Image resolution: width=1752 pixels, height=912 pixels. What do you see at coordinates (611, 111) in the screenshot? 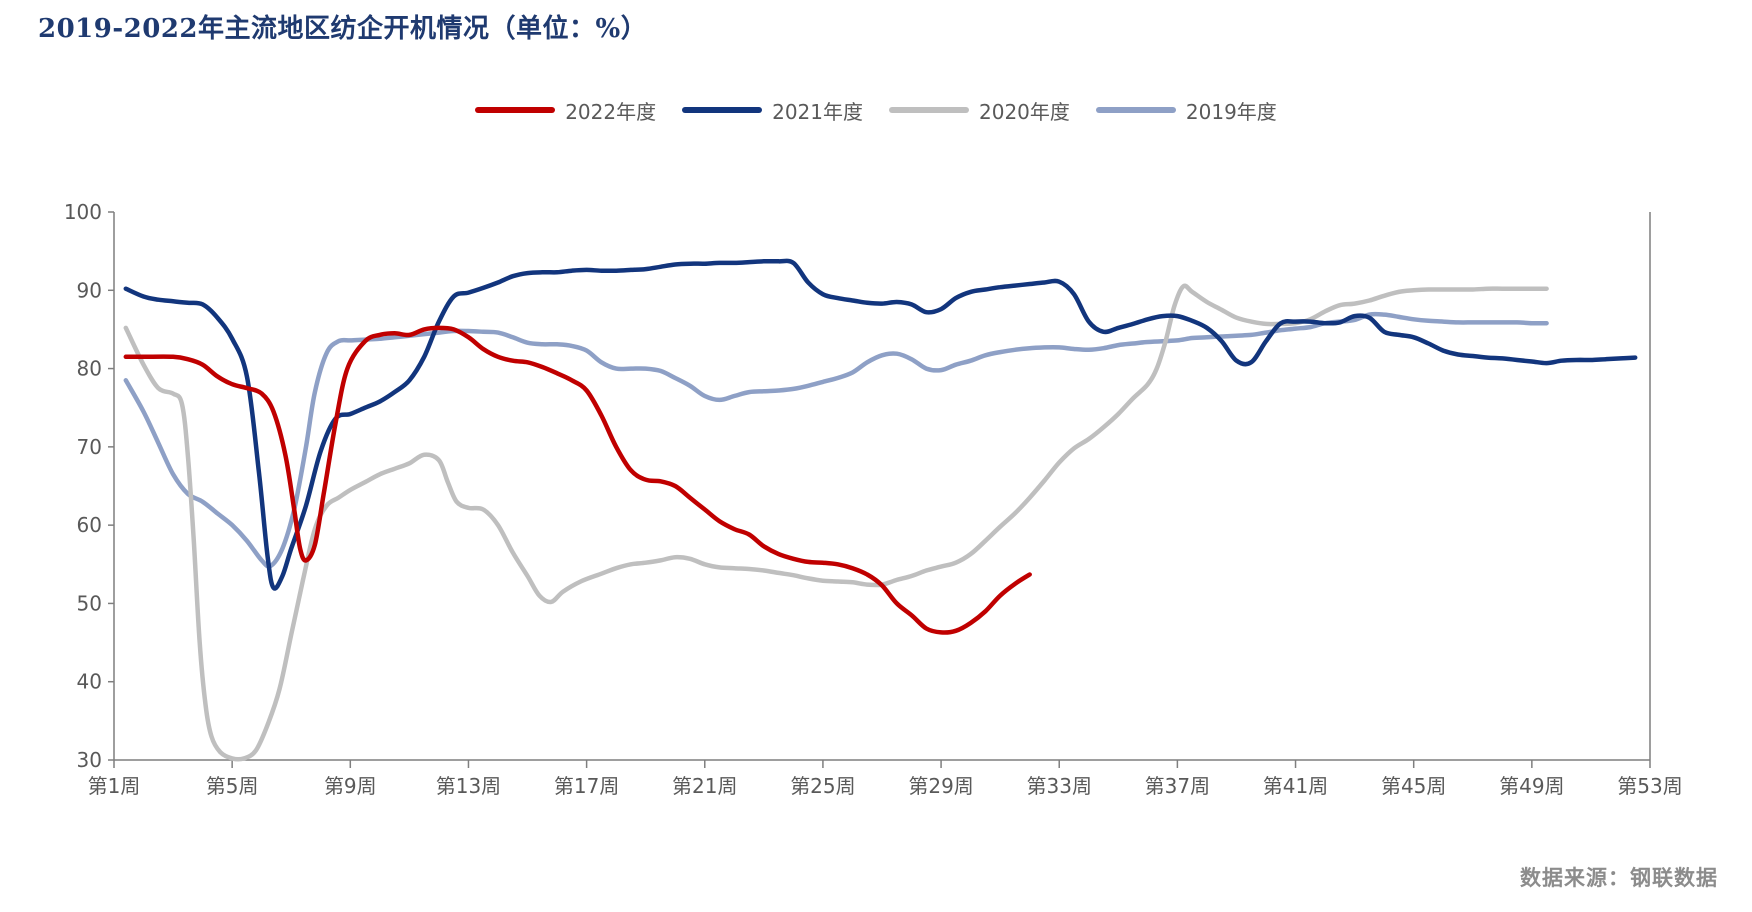
I see `legend-label: 2022年度` at bounding box center [611, 111].